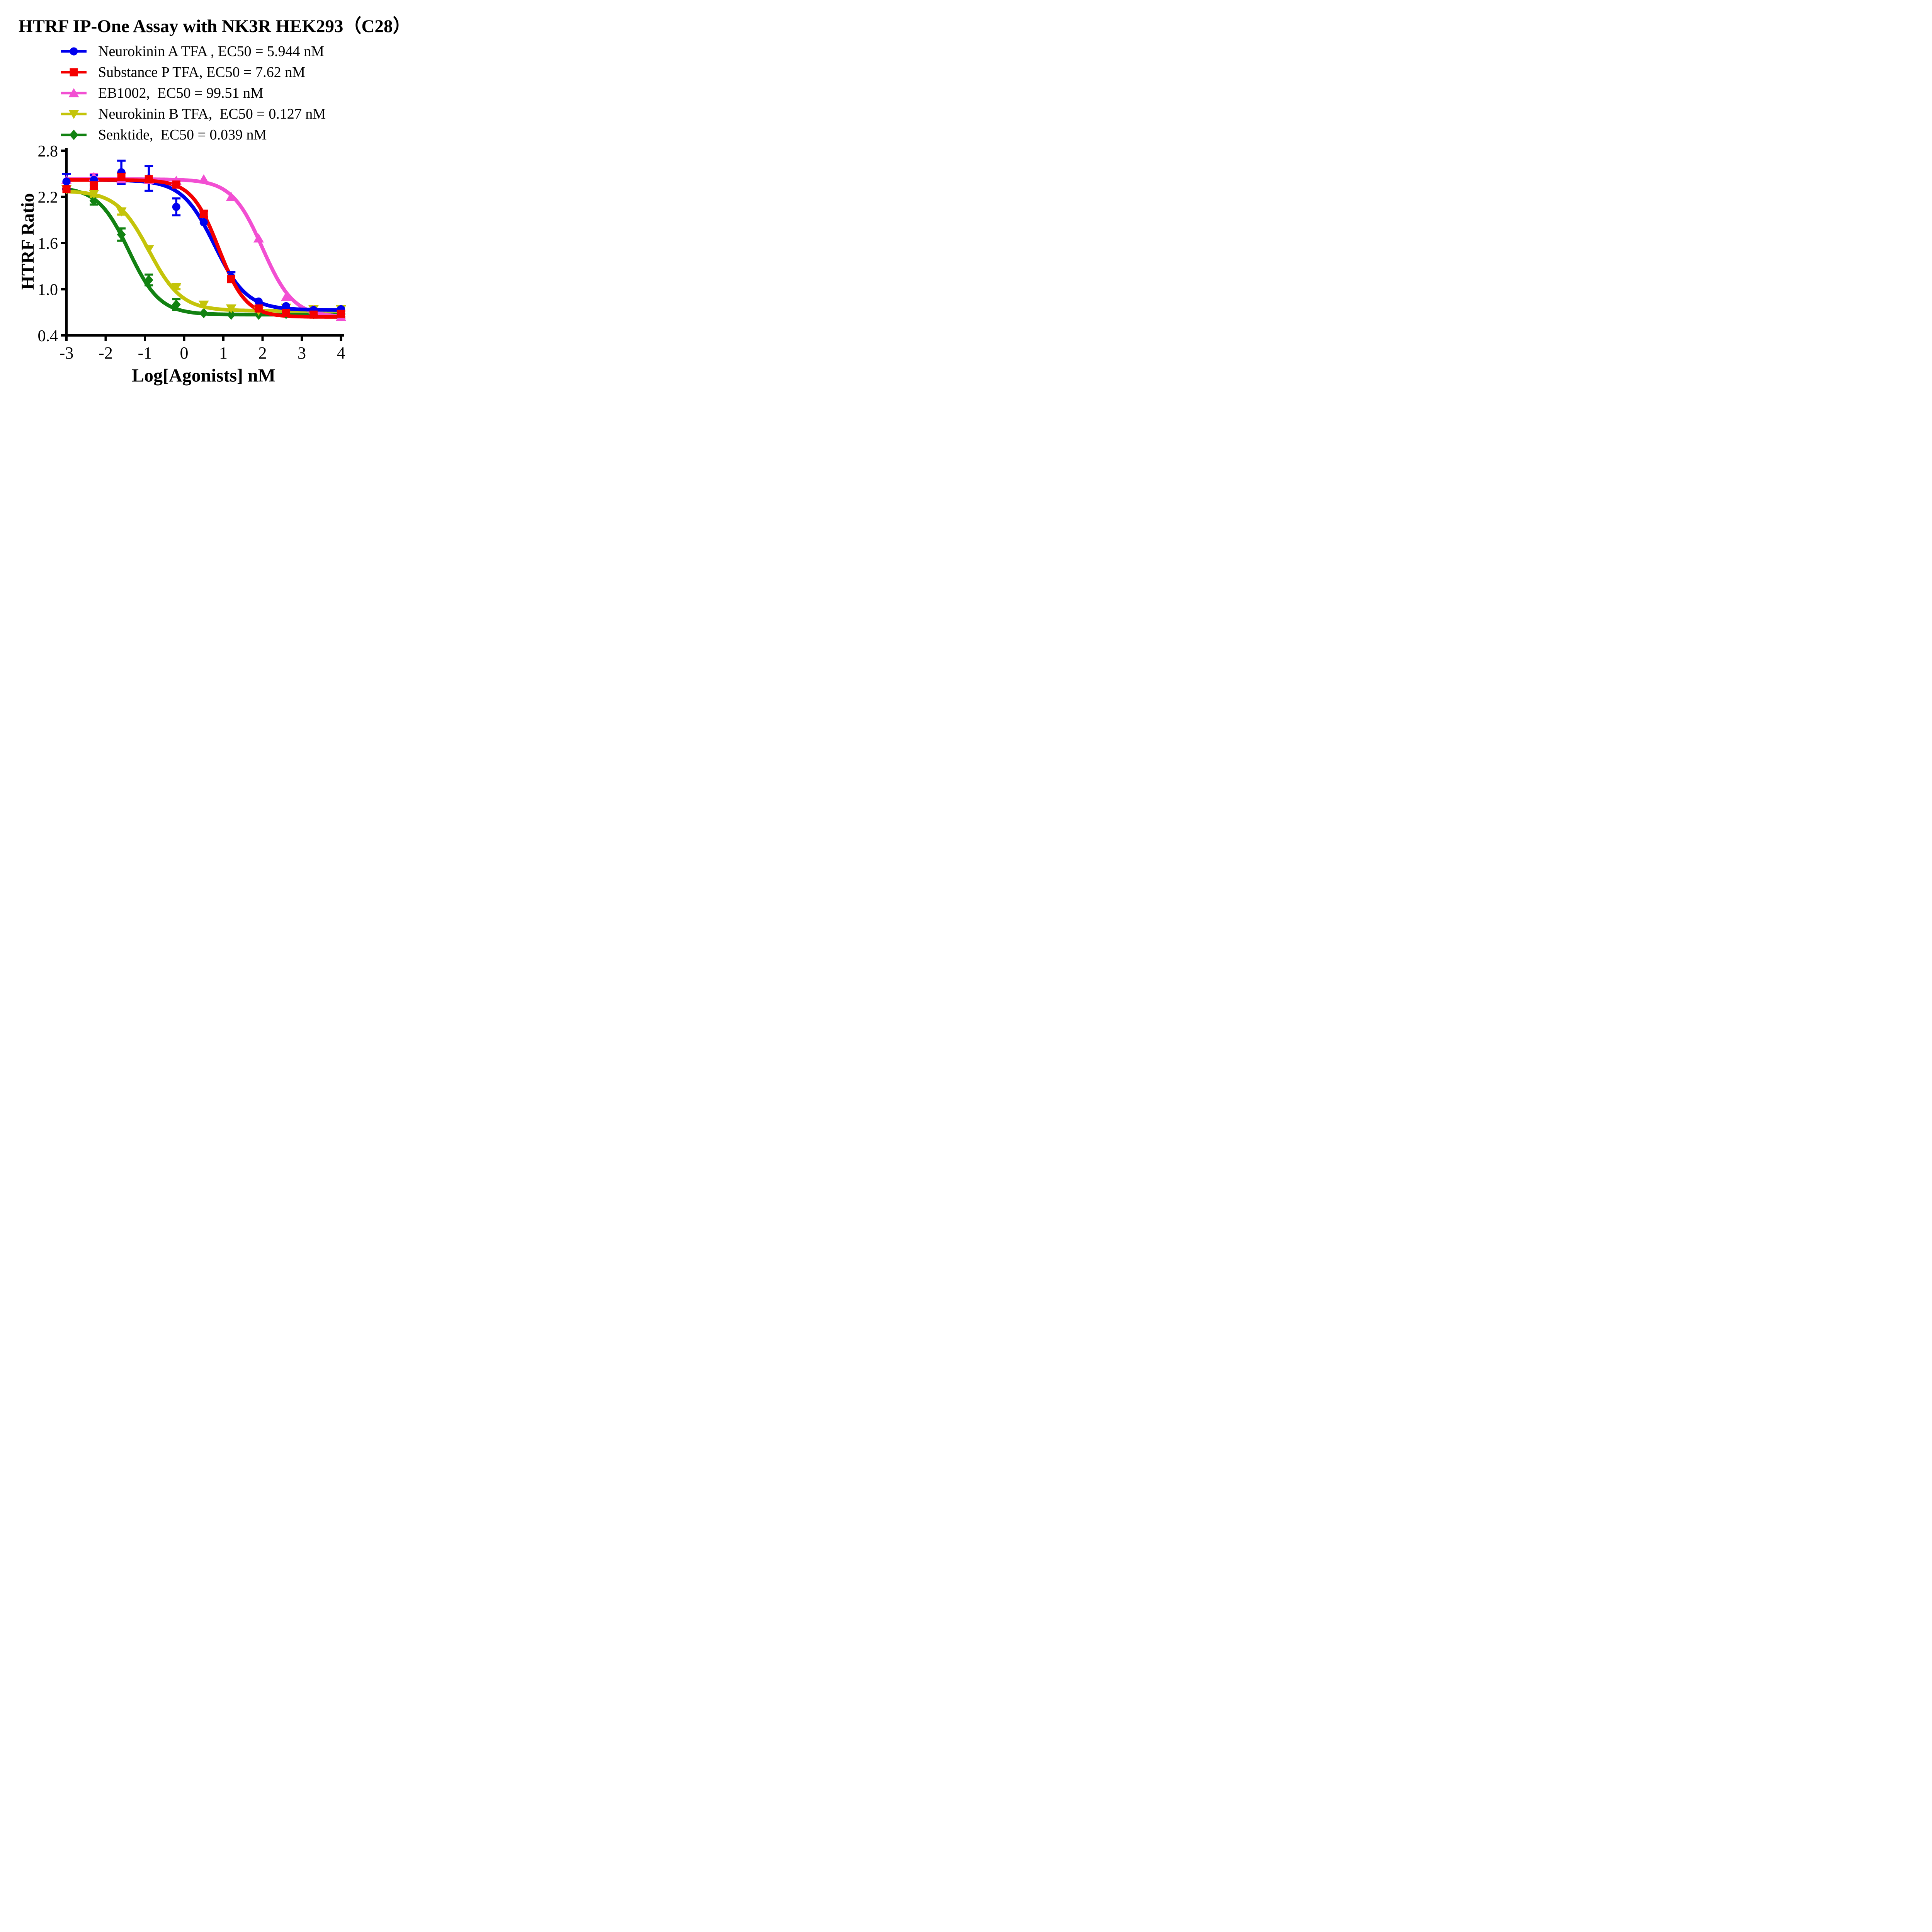 The height and width of the screenshot is (1932, 1932). What do you see at coordinates (48, 198) in the screenshot?
I see `y-tick-label: 2.2` at bounding box center [48, 198].